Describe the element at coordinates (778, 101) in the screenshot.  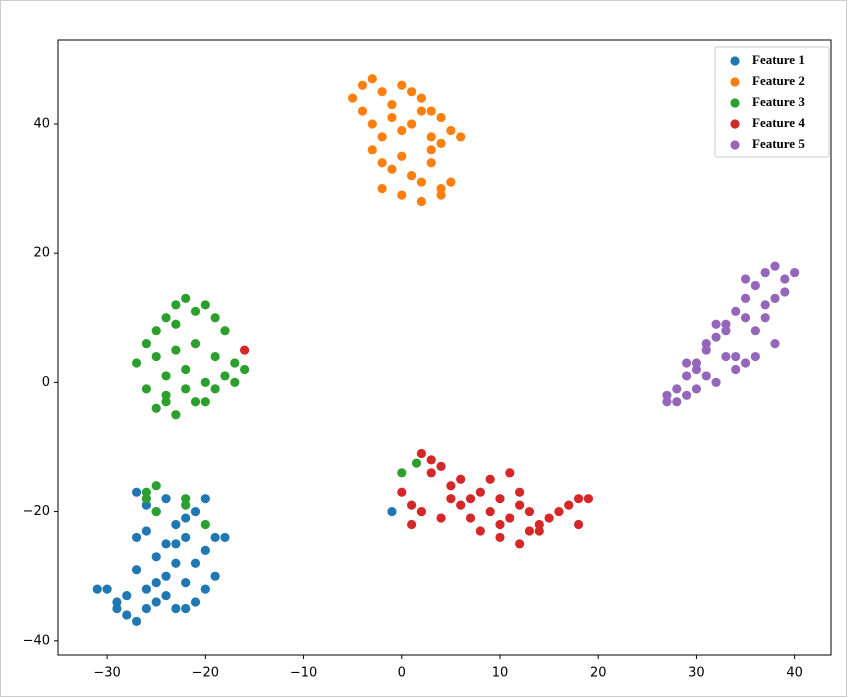
I see `legend-label: Feature 3` at that location.